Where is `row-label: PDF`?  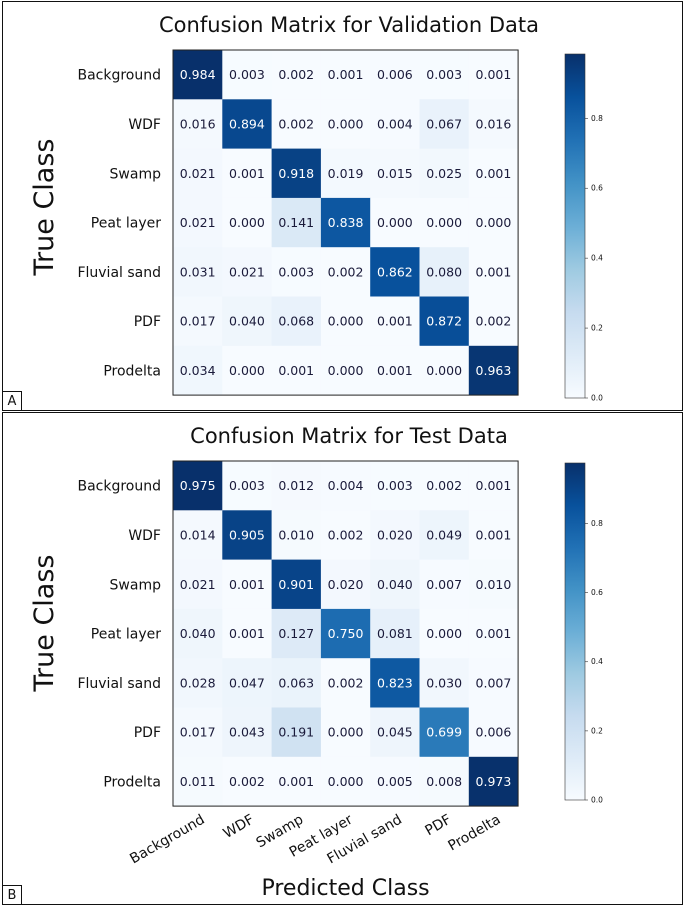
row-label: PDF is located at coordinates (147, 322).